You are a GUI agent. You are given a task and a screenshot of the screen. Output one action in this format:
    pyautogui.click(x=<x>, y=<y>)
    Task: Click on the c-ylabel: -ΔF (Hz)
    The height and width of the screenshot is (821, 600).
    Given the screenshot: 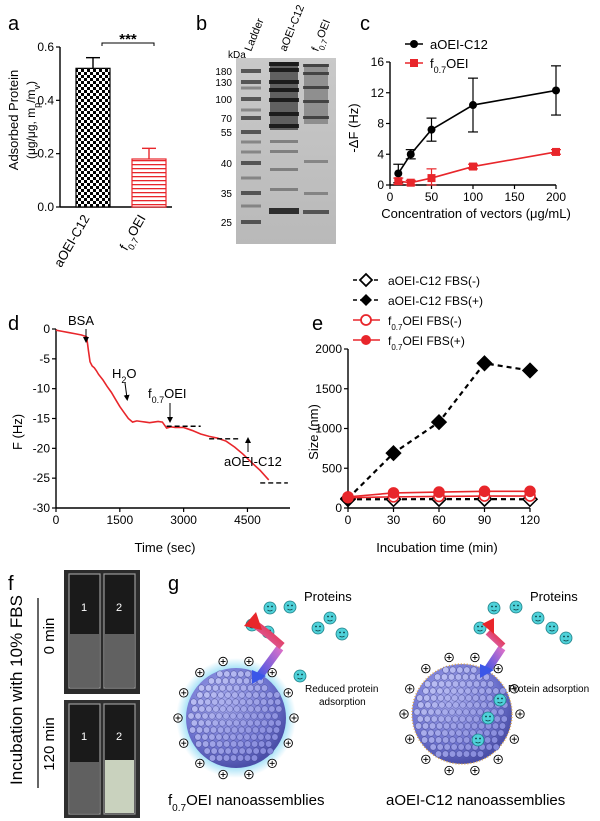 What is the action you would take?
    pyautogui.click(x=353, y=127)
    